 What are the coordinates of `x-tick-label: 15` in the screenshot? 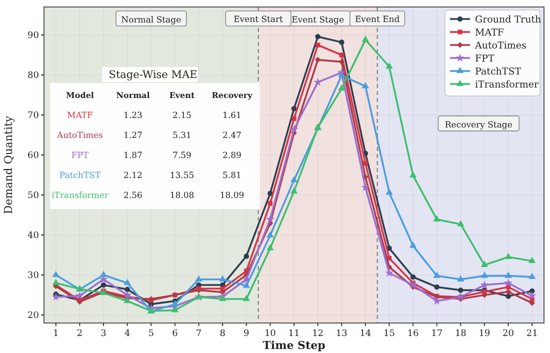 It's located at (390, 334).